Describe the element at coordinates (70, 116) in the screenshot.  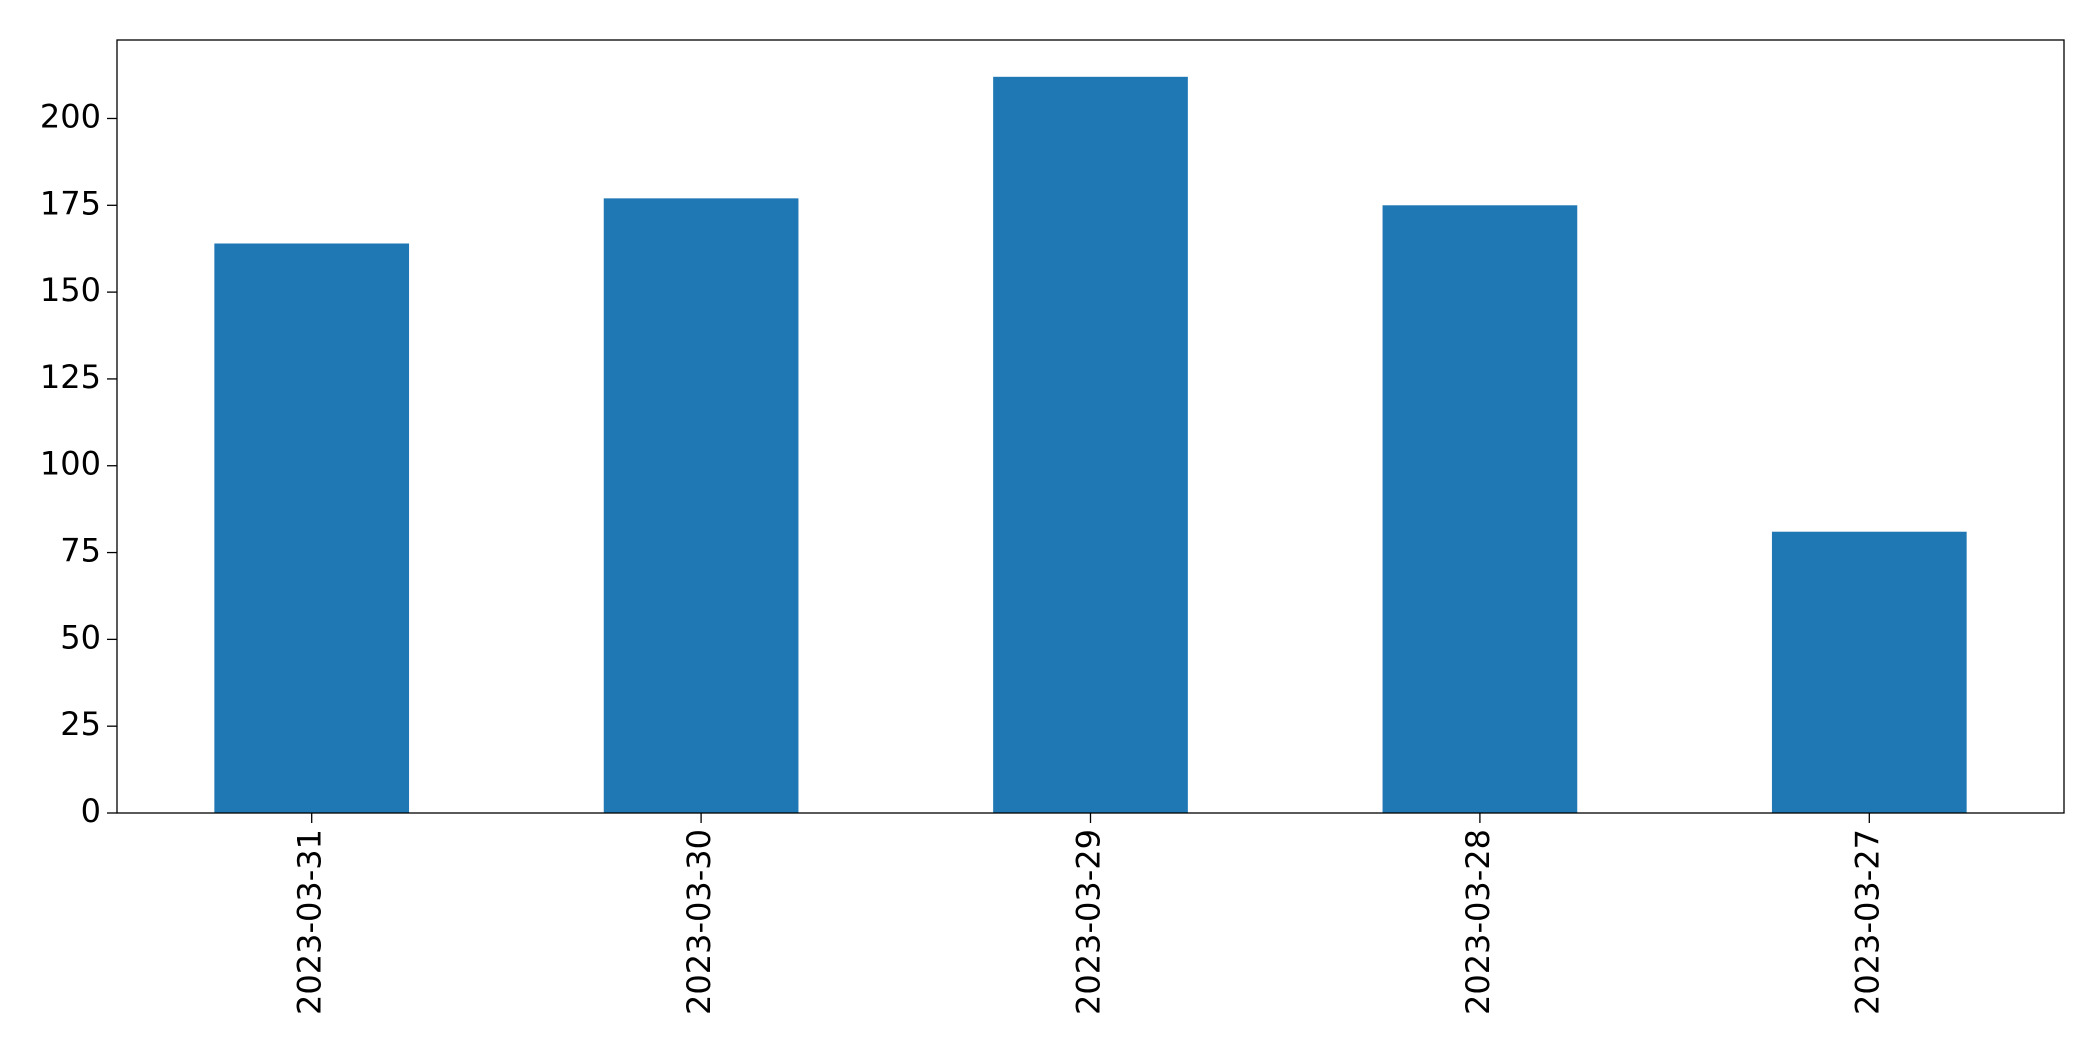
I see `y-tick-label: 200` at that location.